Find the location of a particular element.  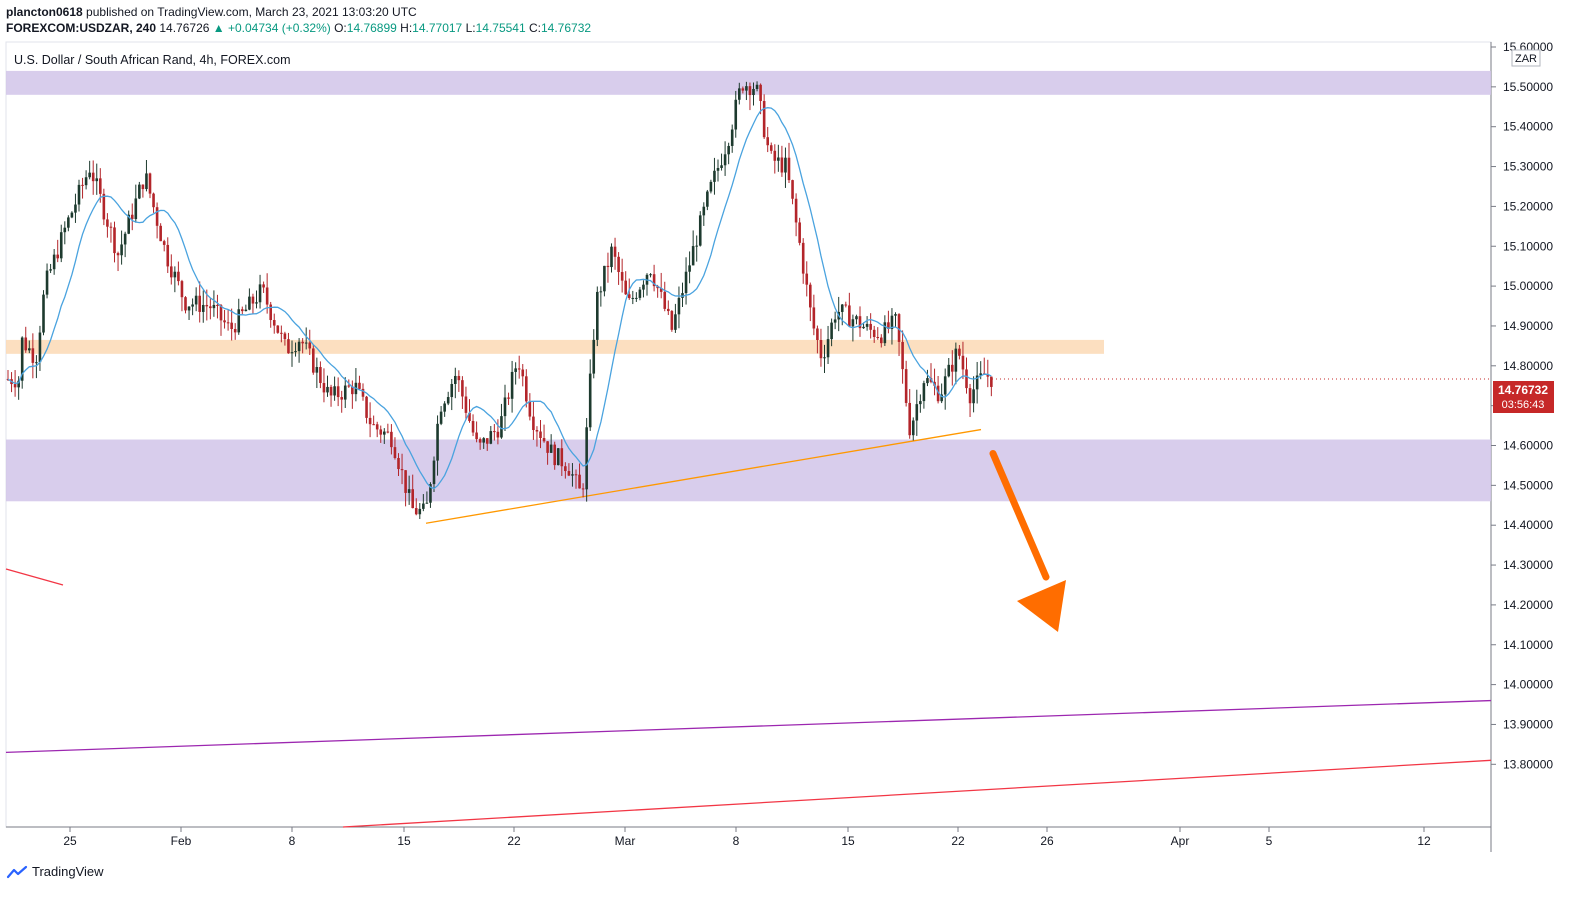

y-tick-label: 14.30000 is located at coordinates (1528, 565).